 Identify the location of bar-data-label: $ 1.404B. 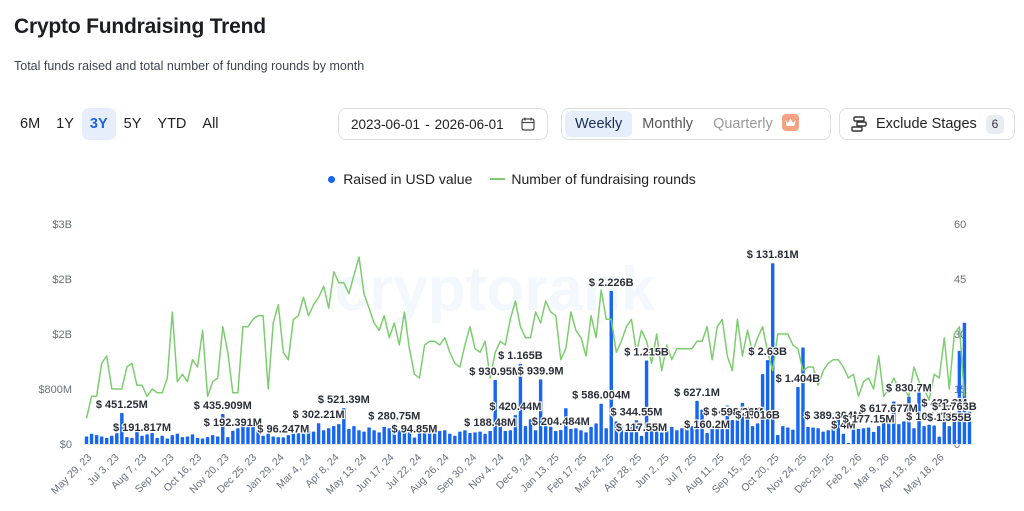
(798, 379).